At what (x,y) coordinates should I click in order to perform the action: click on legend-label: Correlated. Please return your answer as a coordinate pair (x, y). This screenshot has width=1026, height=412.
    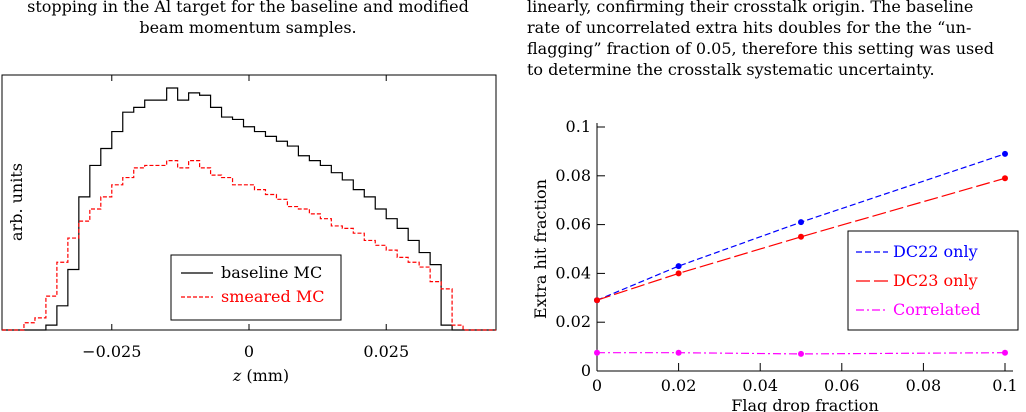
    Looking at the image, I should click on (936, 309).